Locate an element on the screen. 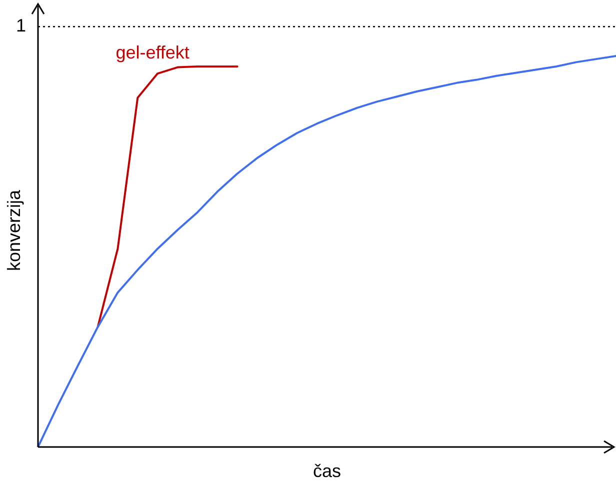 The image size is (616, 485). y-axis-title: konverzija is located at coordinates (14, 230).